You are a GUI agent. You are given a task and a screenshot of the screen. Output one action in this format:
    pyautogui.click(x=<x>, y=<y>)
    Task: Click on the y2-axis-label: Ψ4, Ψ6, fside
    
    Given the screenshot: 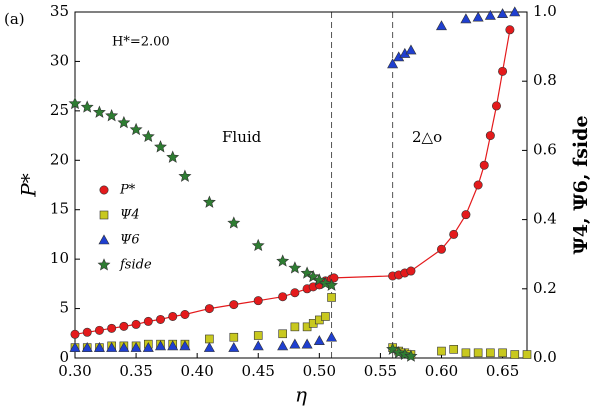 What is the action you would take?
    pyautogui.click(x=581, y=184)
    